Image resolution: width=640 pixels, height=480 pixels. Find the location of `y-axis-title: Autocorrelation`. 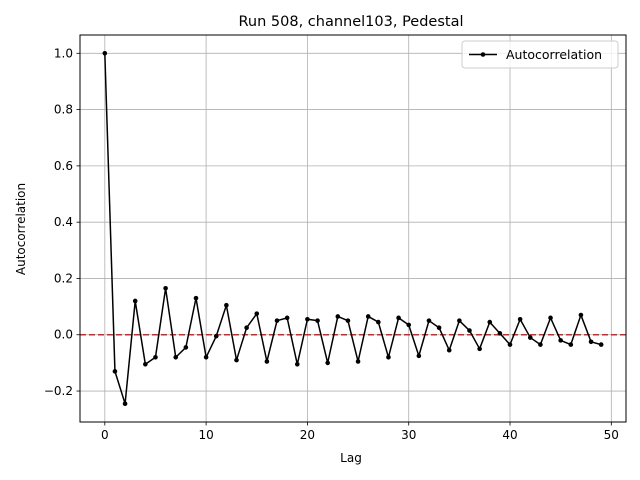

y-axis-title: Autocorrelation is located at coordinates (21, 229).